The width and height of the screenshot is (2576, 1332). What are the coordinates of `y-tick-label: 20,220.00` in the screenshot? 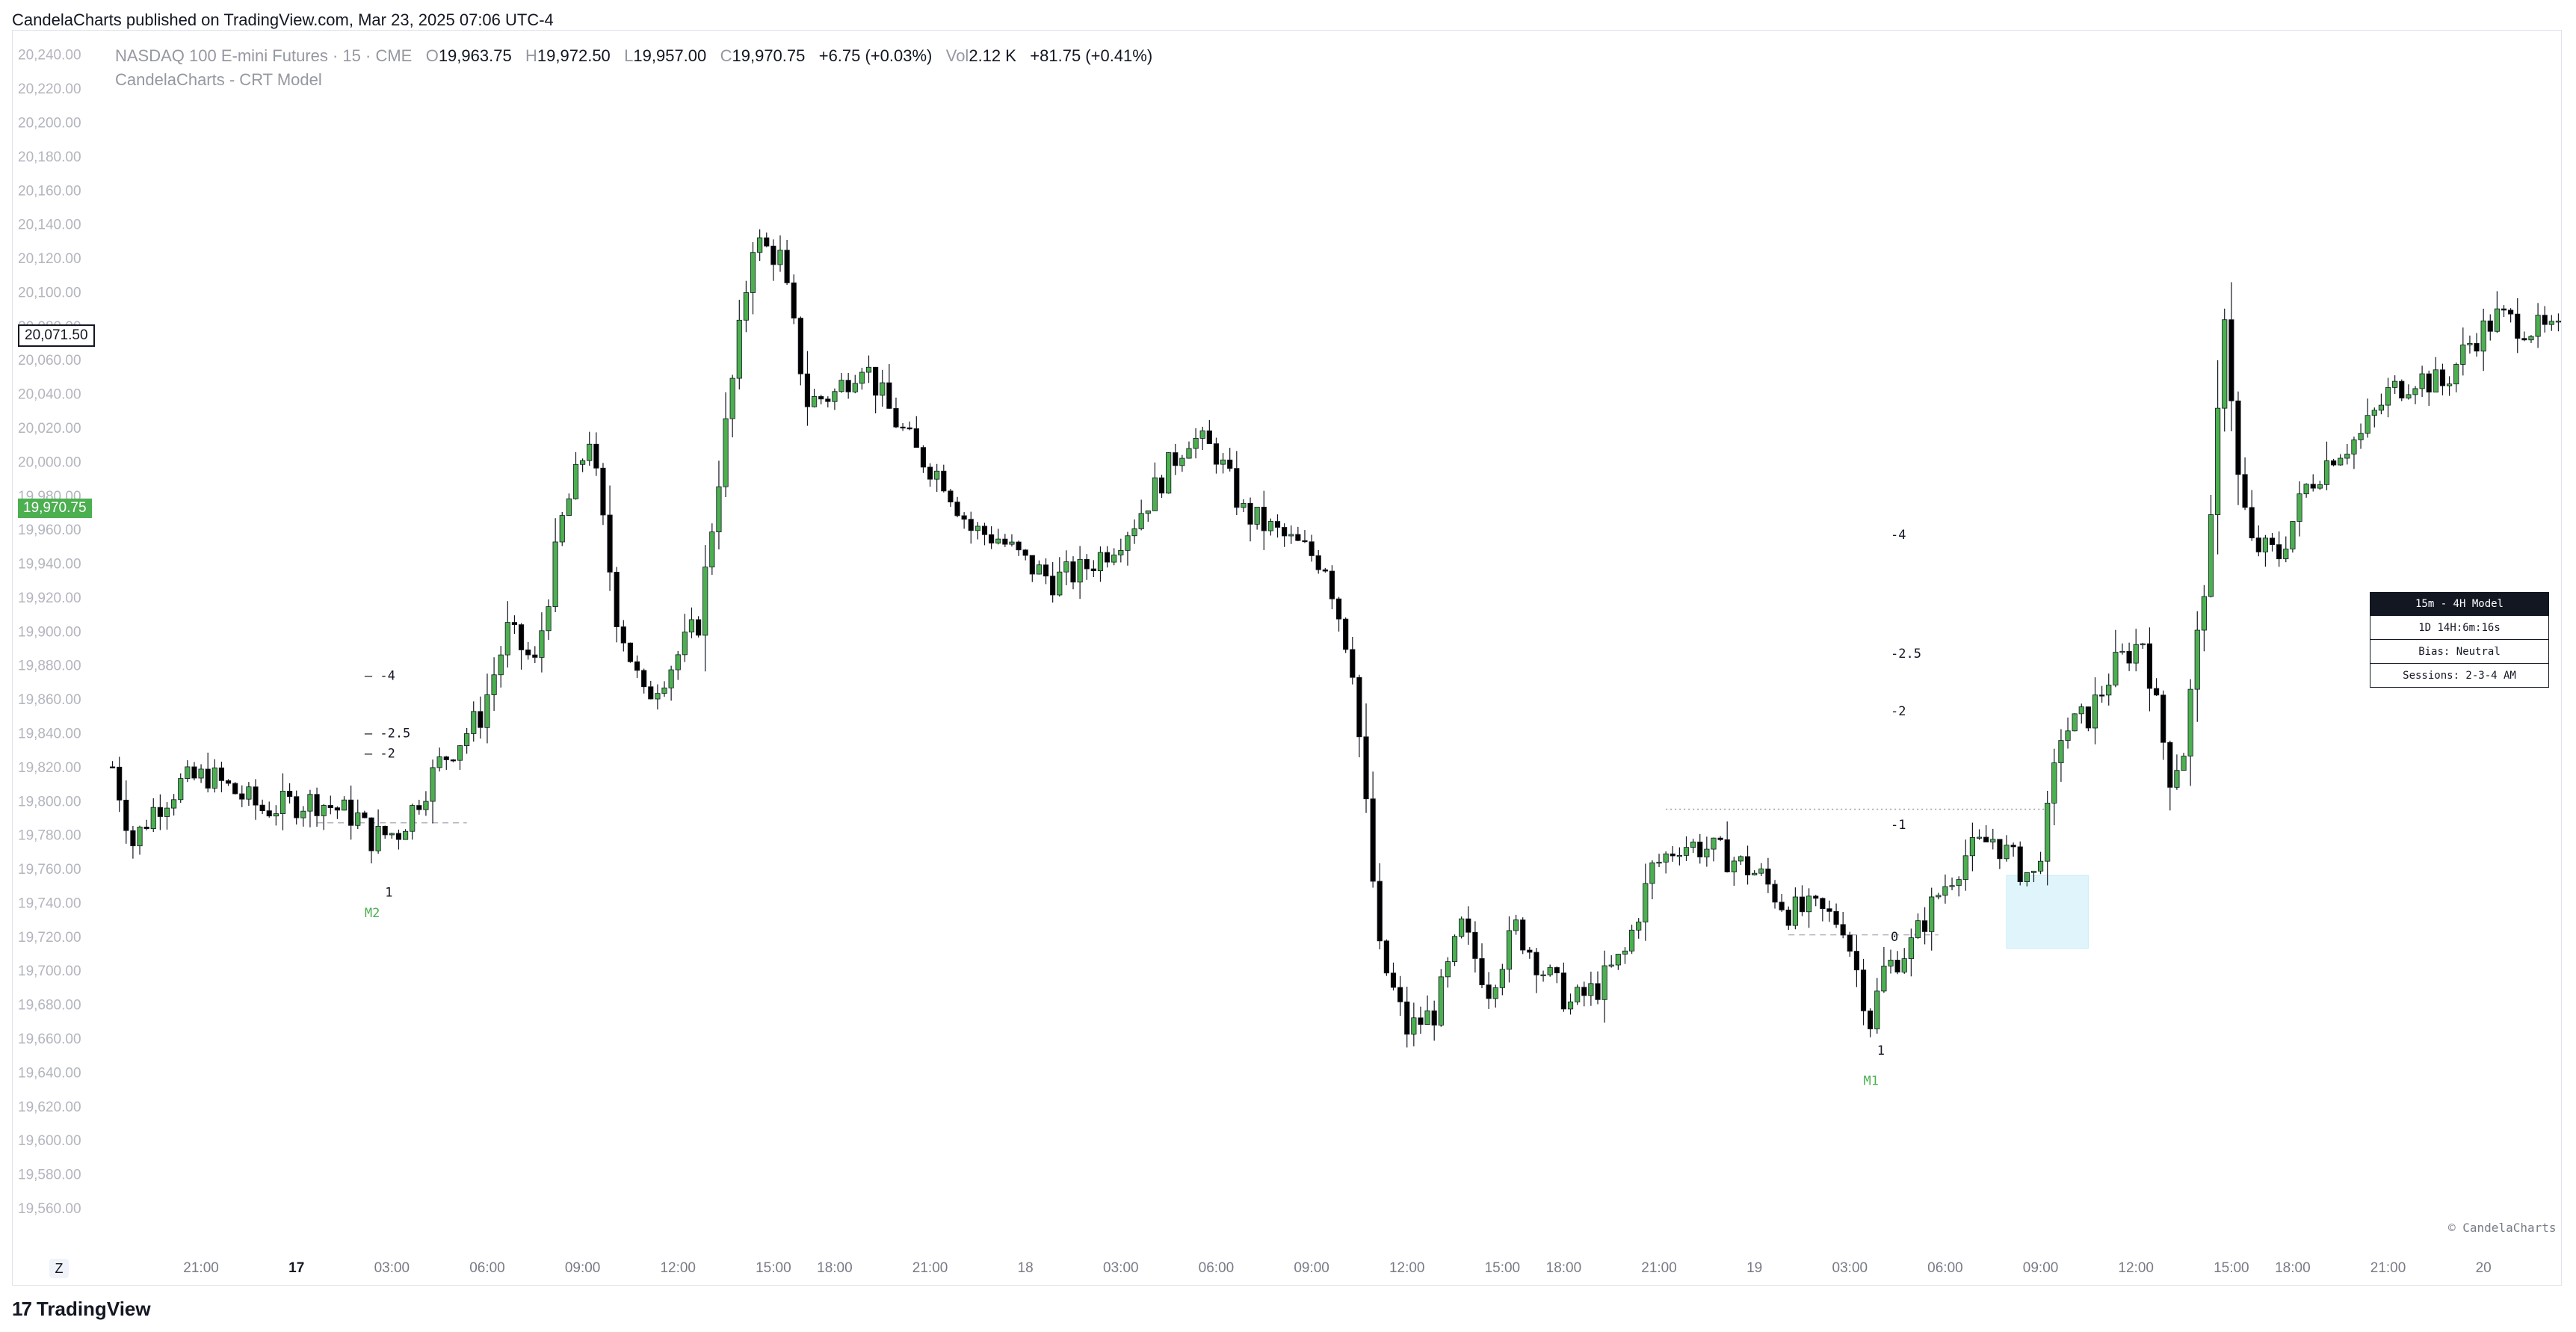 It's located at (50, 89).